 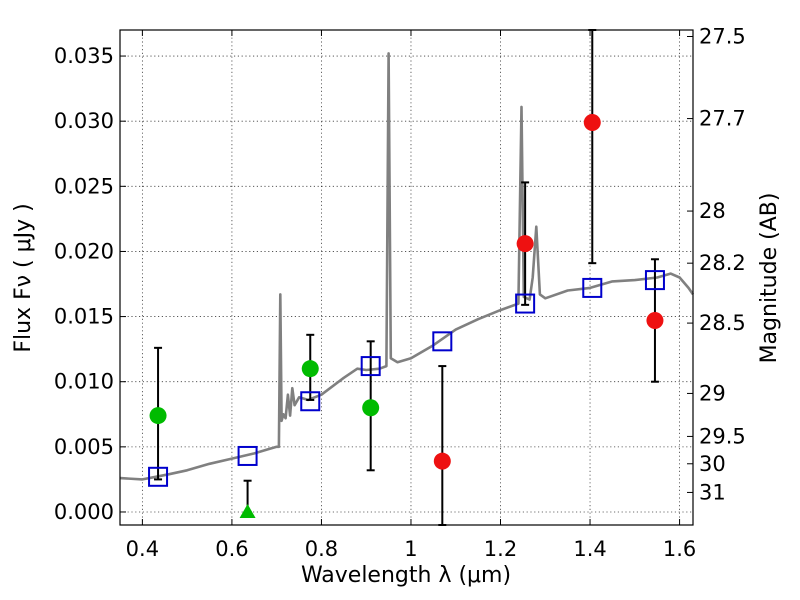 What do you see at coordinates (679, 549) in the screenshot?
I see `x-tick-label: 1.6` at bounding box center [679, 549].